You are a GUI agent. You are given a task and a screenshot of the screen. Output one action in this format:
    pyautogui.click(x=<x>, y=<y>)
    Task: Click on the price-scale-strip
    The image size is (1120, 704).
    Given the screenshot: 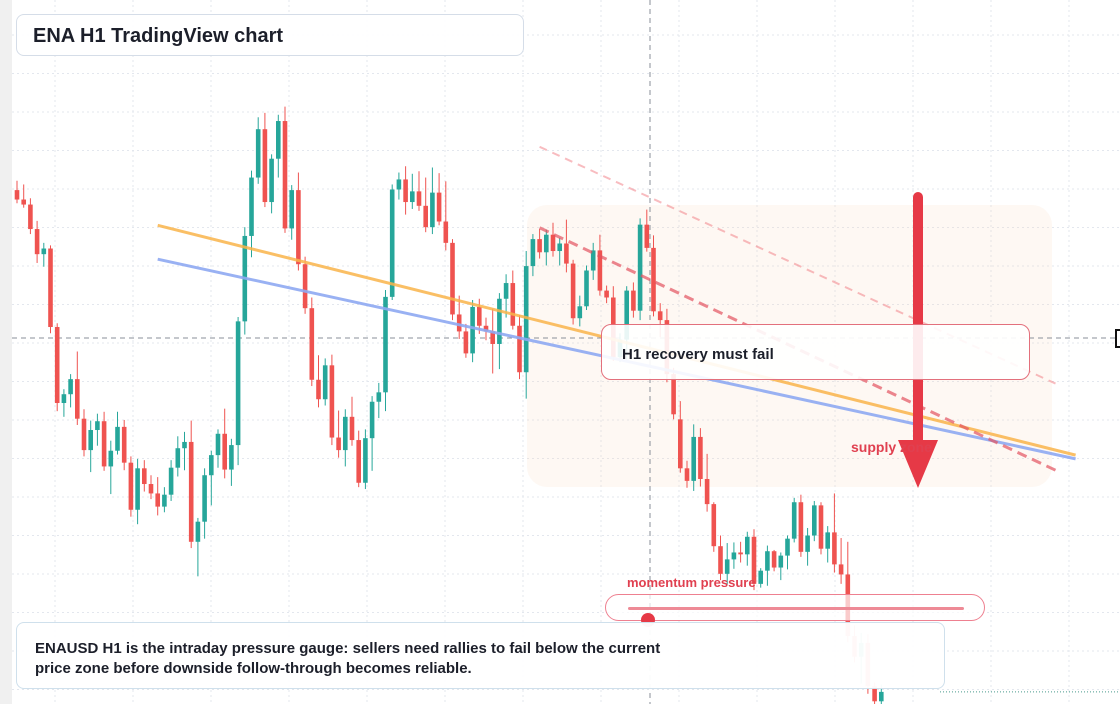 What is the action you would take?
    pyautogui.click(x=6, y=352)
    